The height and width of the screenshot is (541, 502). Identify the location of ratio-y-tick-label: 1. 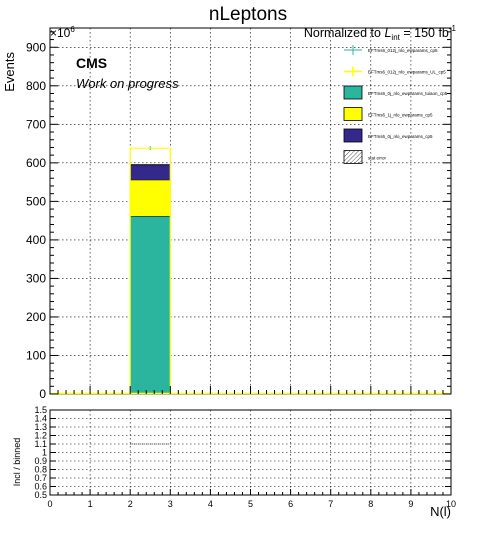
(44, 453).